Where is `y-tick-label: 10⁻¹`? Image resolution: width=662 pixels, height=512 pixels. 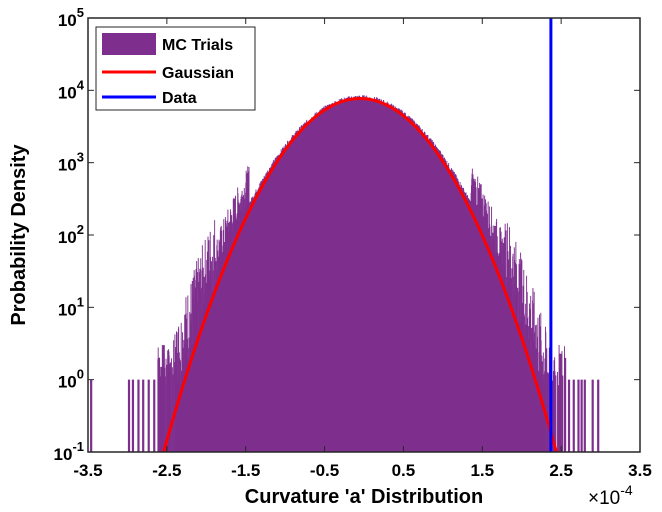 y-tick-label: 10⁻¹ is located at coordinates (69, 451).